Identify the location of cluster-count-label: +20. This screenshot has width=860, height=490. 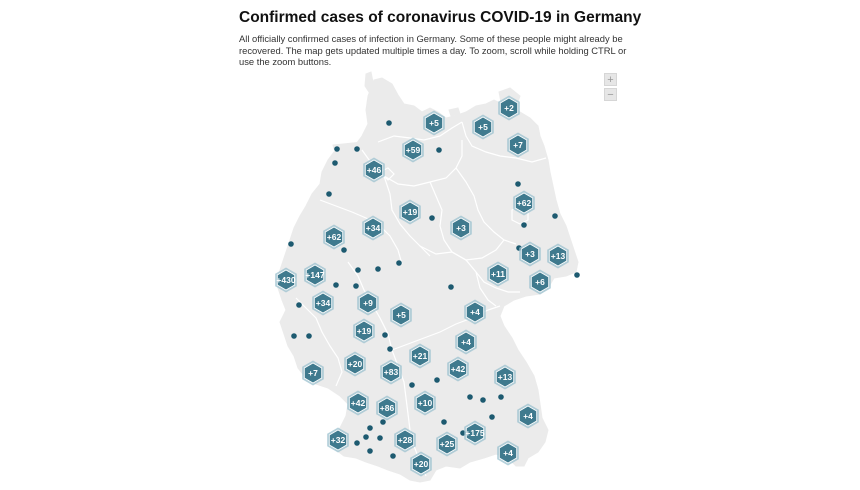
(355, 364).